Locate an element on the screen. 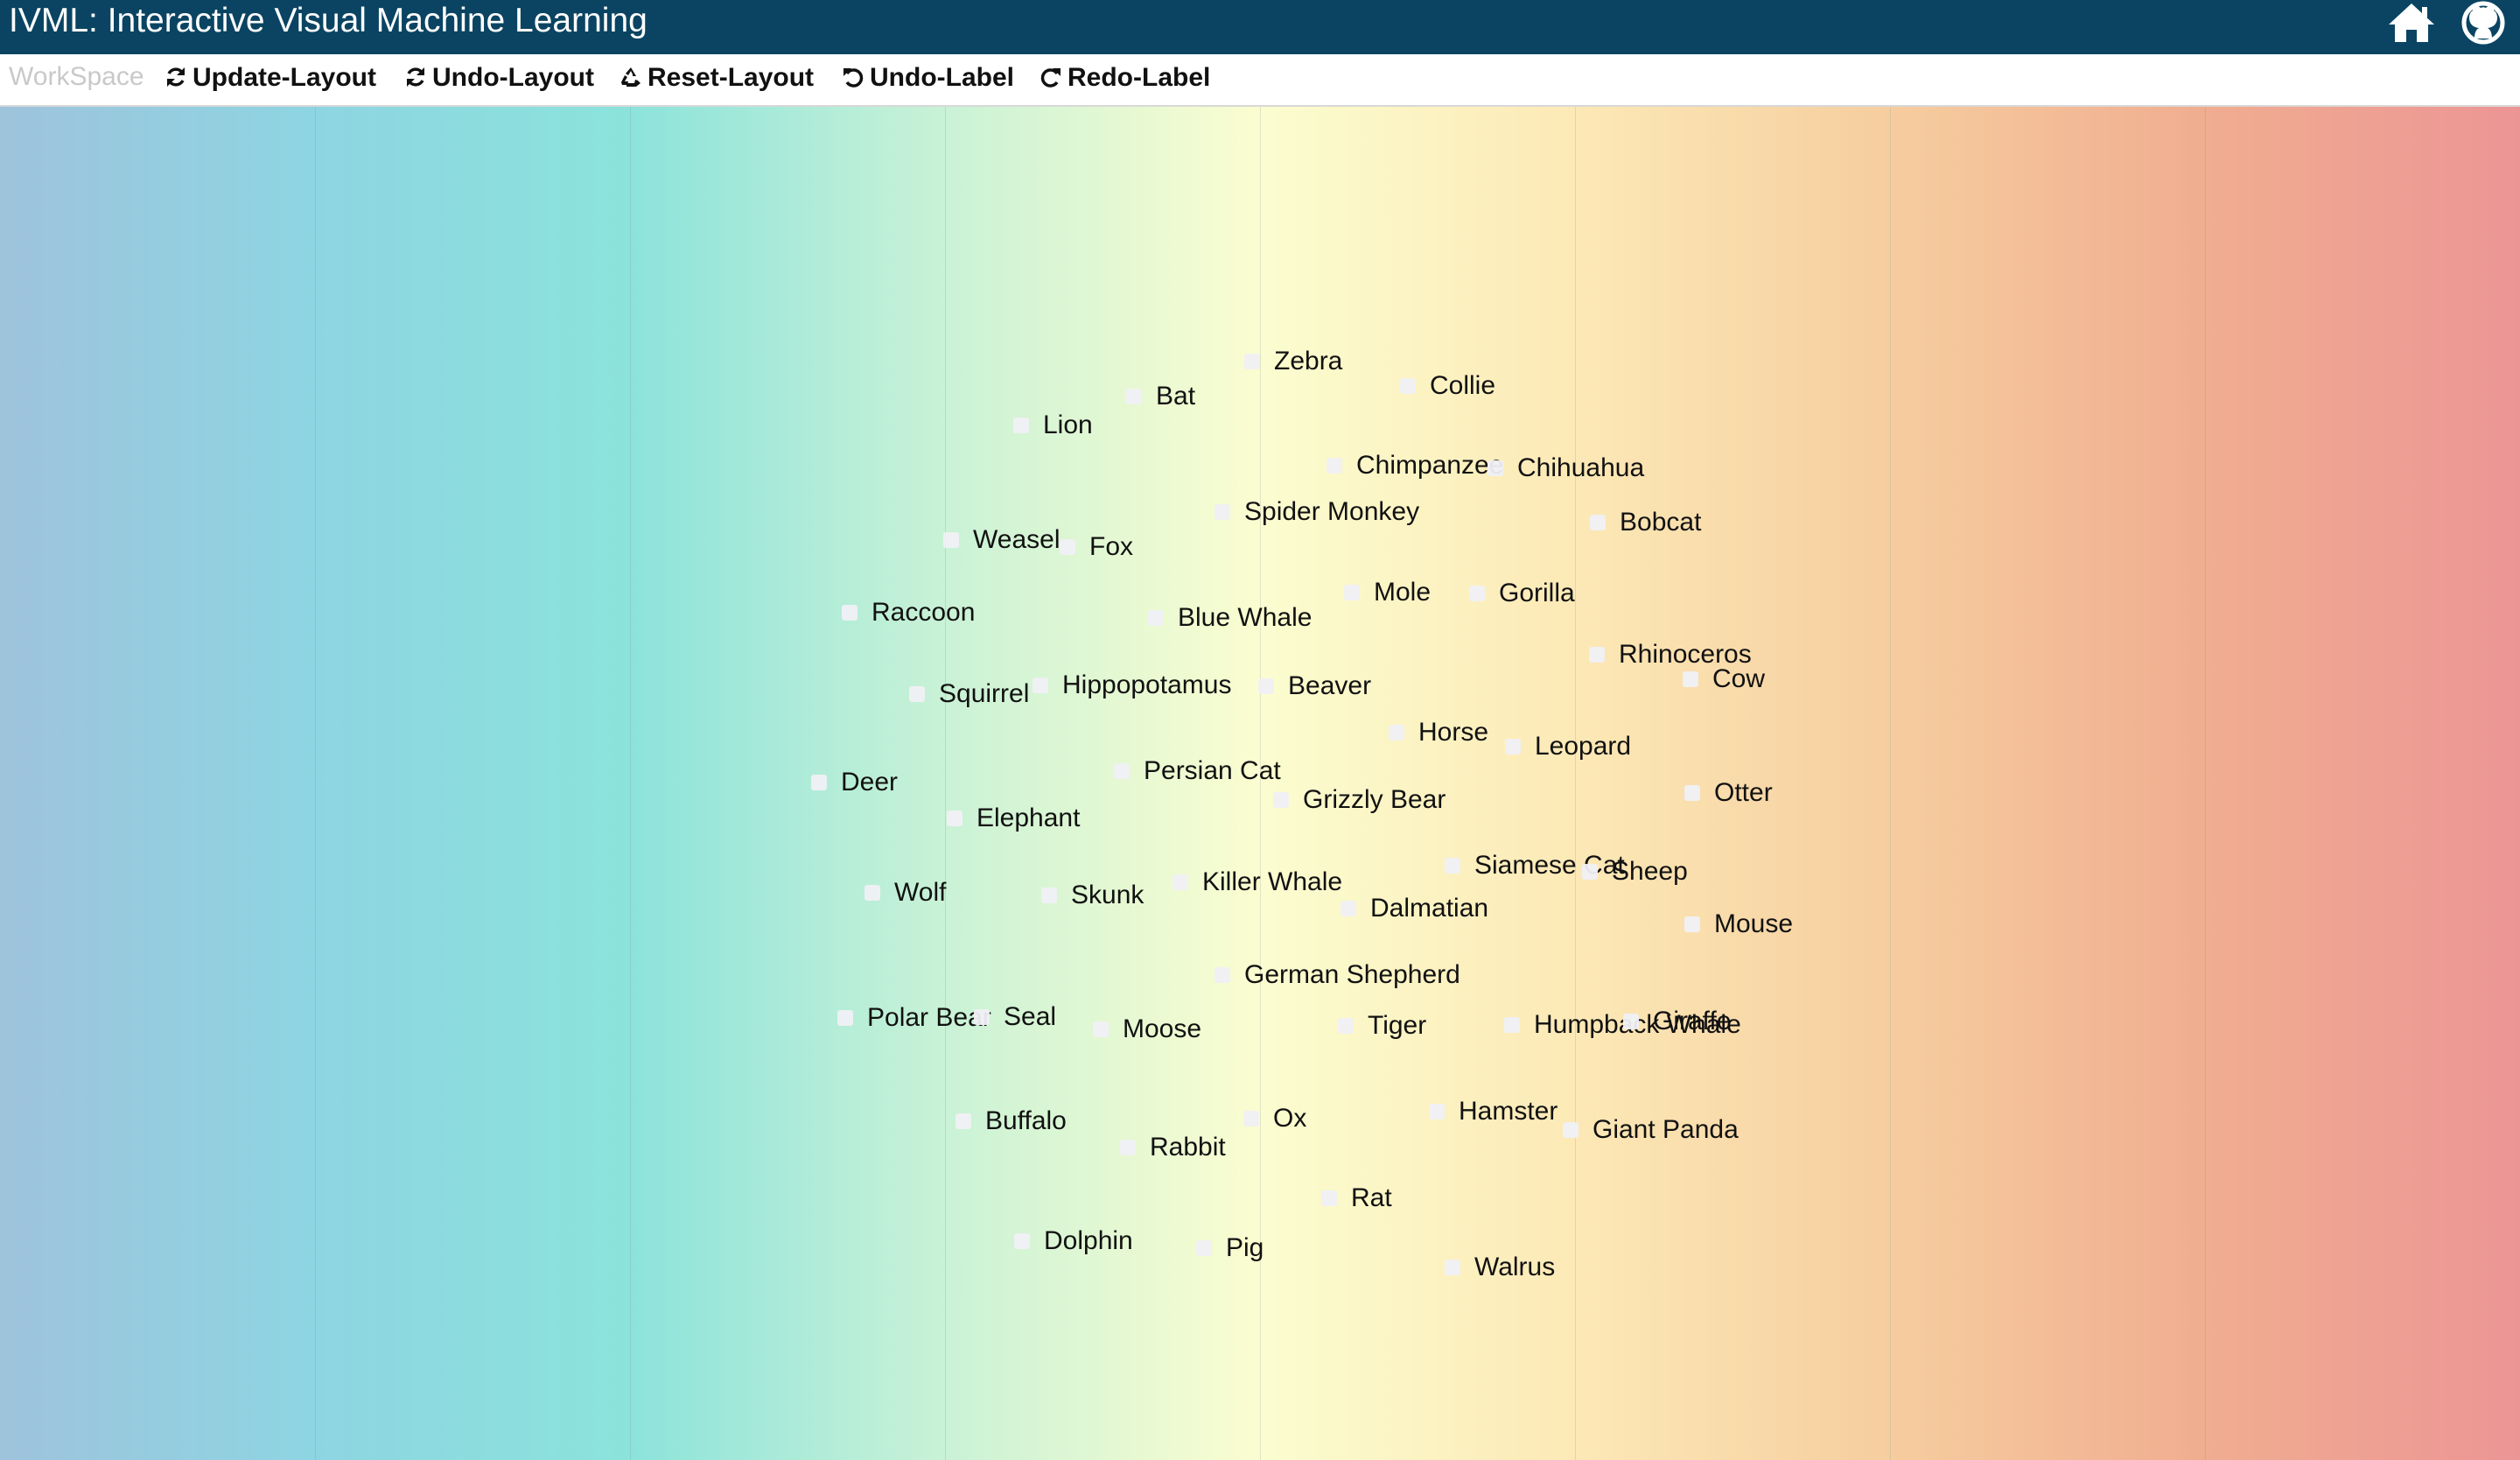 This screenshot has width=2520, height=1460. point-label-squirrel: Squirrel is located at coordinates (984, 694).